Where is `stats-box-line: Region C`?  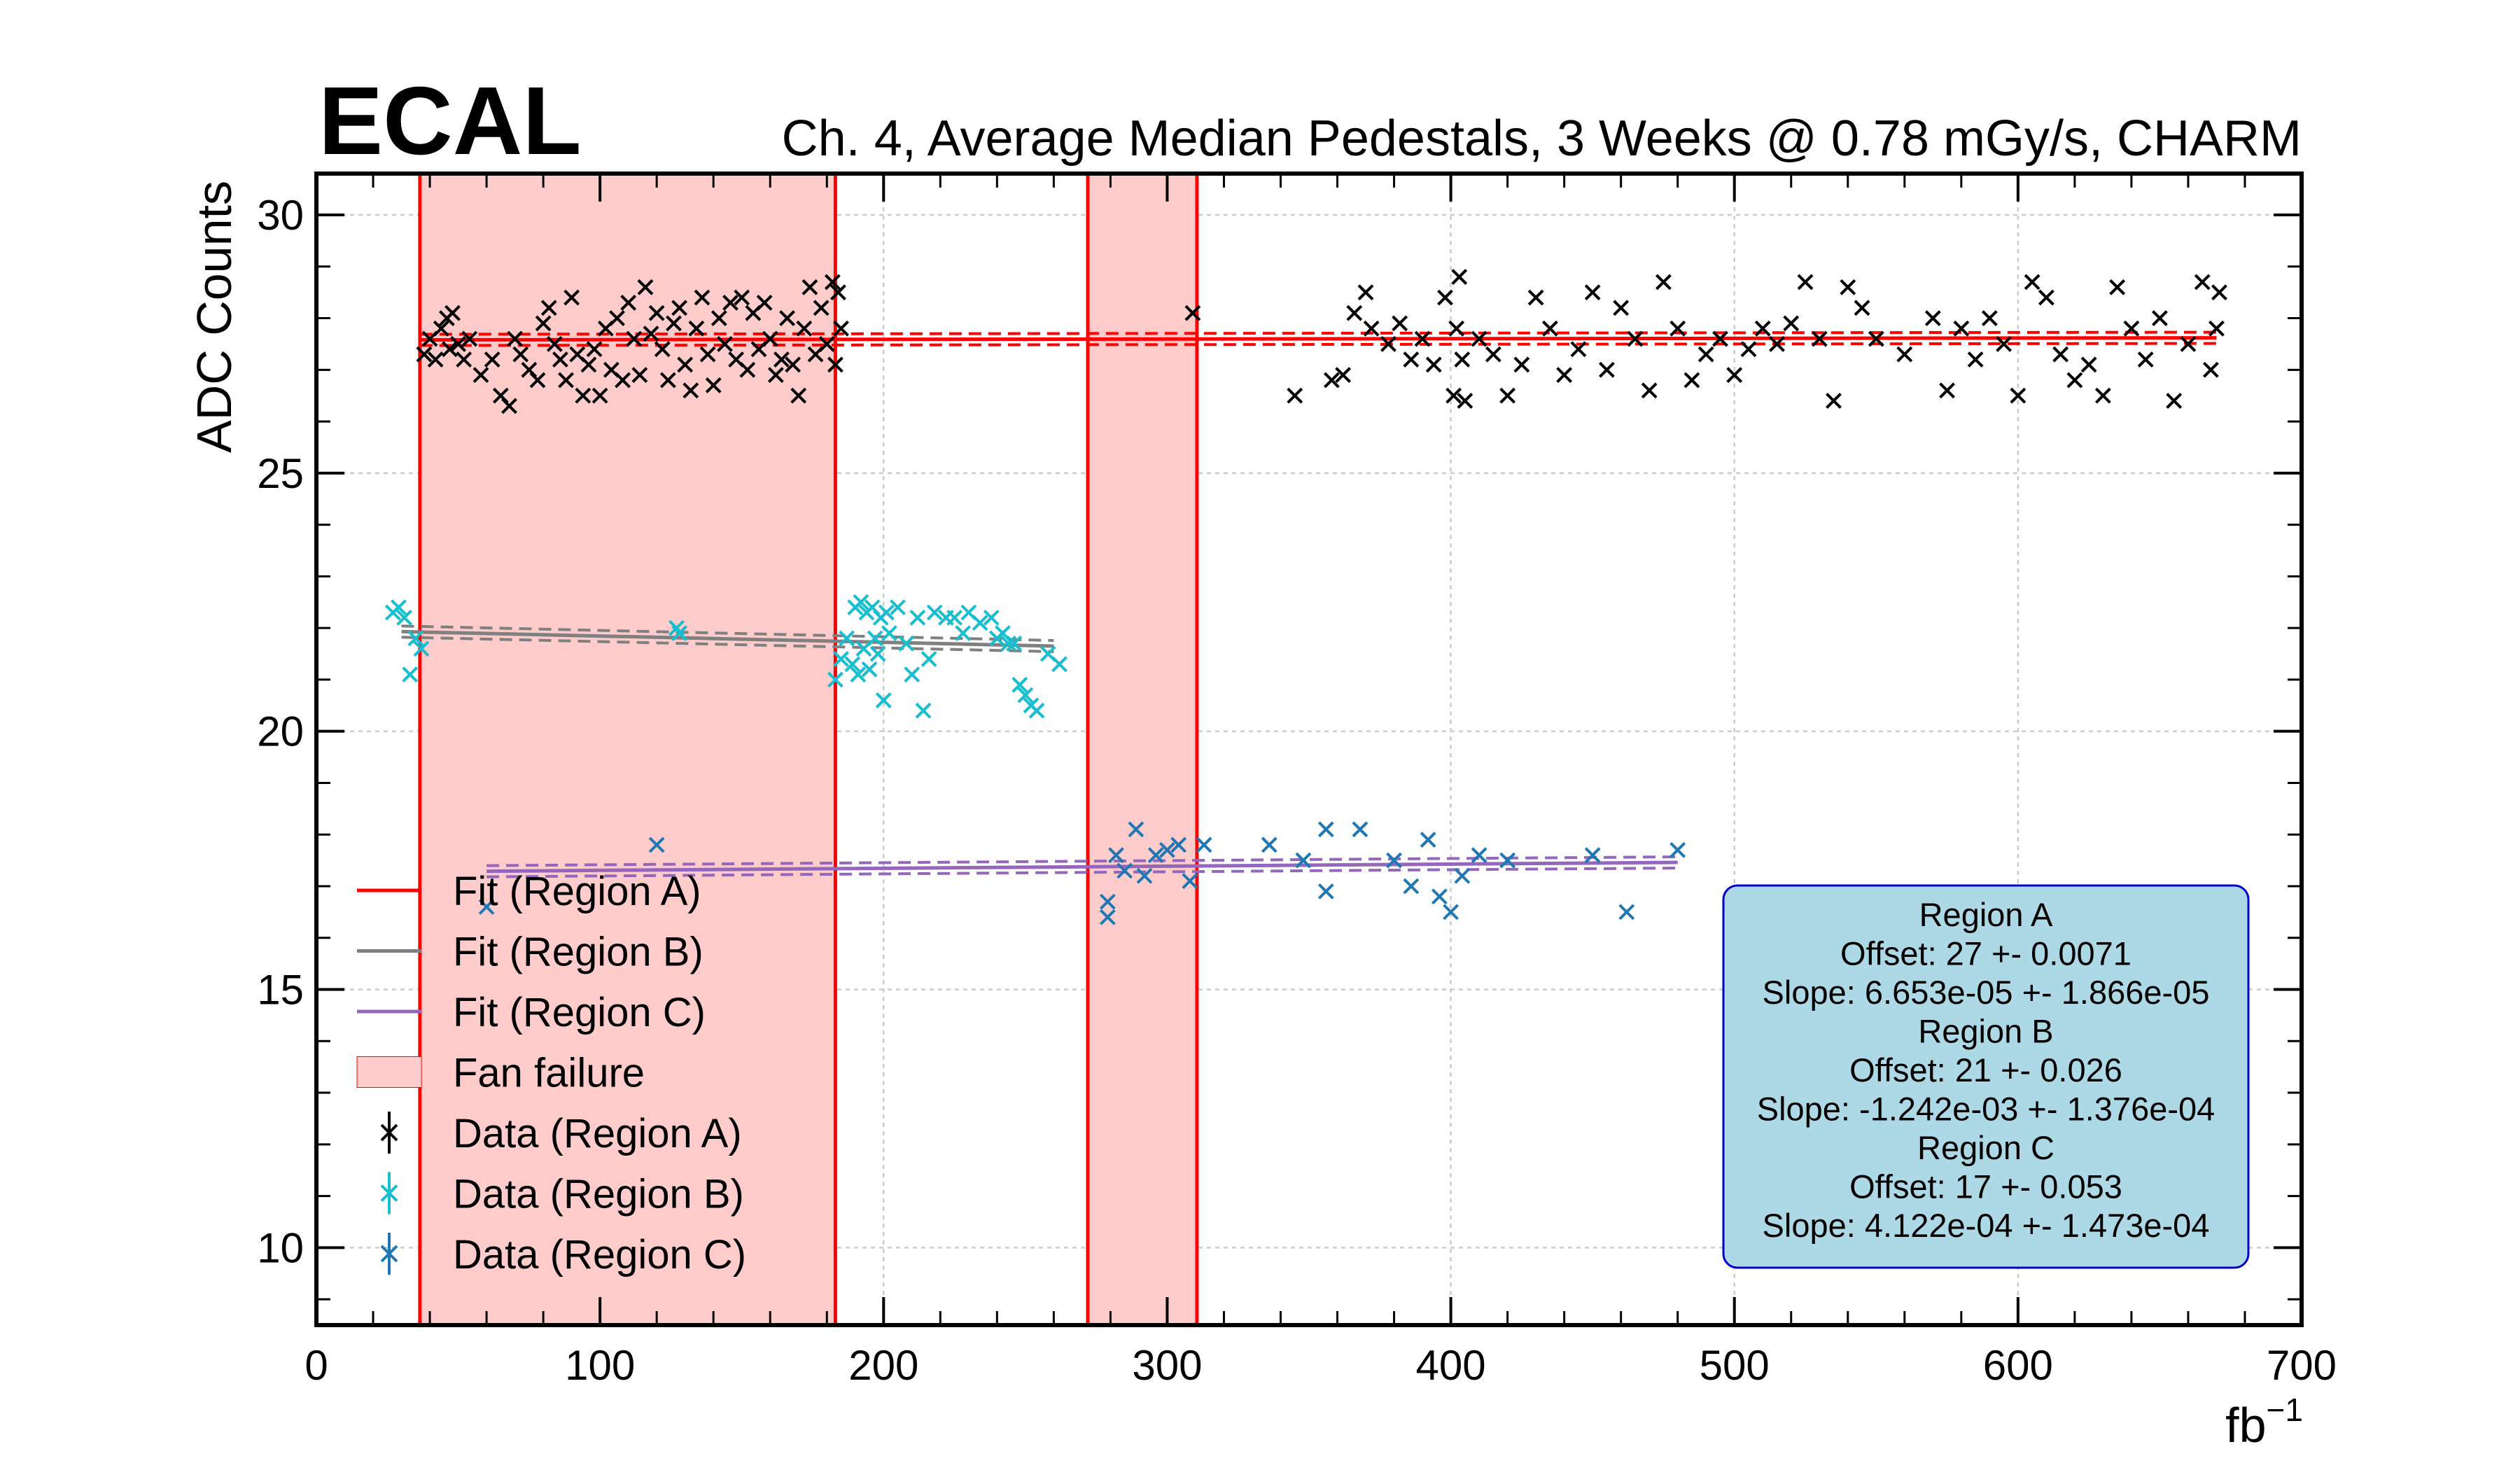 stats-box-line: Region C is located at coordinates (1985, 1147).